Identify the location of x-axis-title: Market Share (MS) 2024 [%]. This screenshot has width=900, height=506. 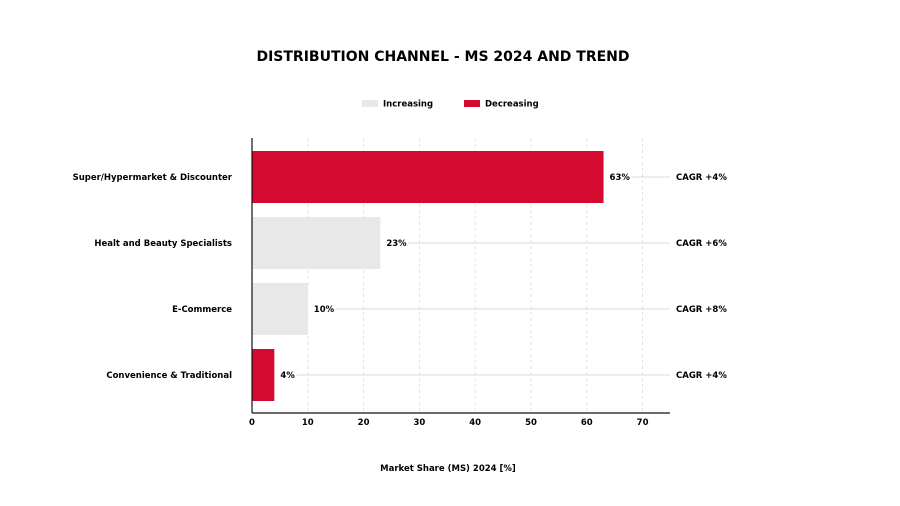
(448, 469).